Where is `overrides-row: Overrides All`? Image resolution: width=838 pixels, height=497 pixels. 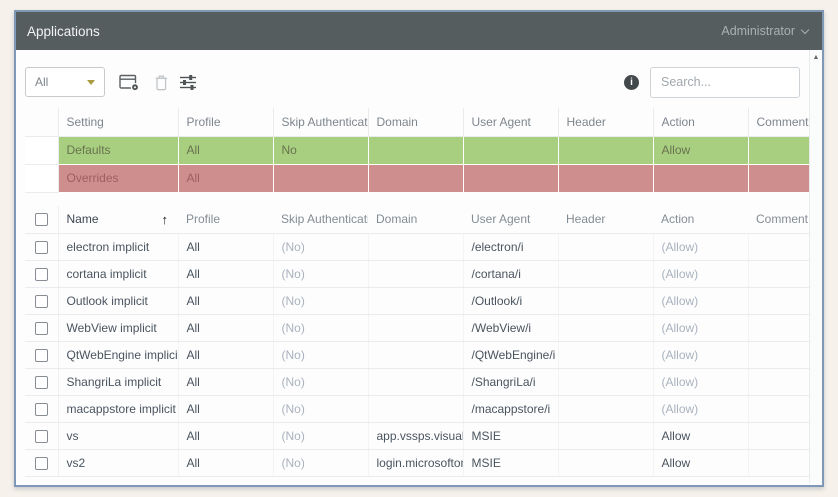 overrides-row: Overrides All is located at coordinates (418, 178).